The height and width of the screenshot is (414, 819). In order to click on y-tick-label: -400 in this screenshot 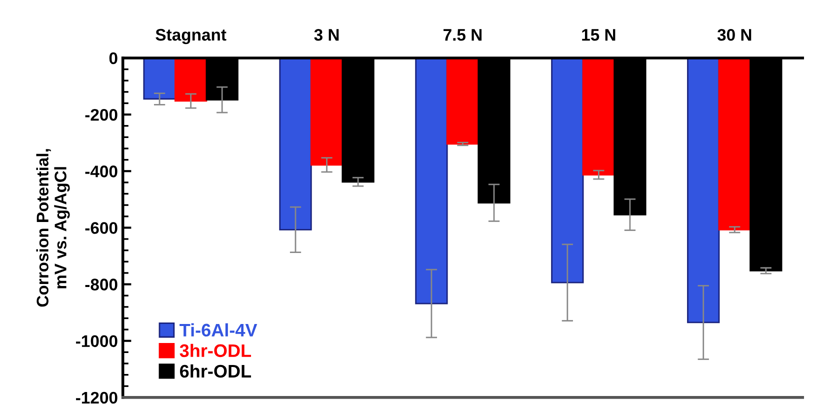, I will do `click(101, 172)`.